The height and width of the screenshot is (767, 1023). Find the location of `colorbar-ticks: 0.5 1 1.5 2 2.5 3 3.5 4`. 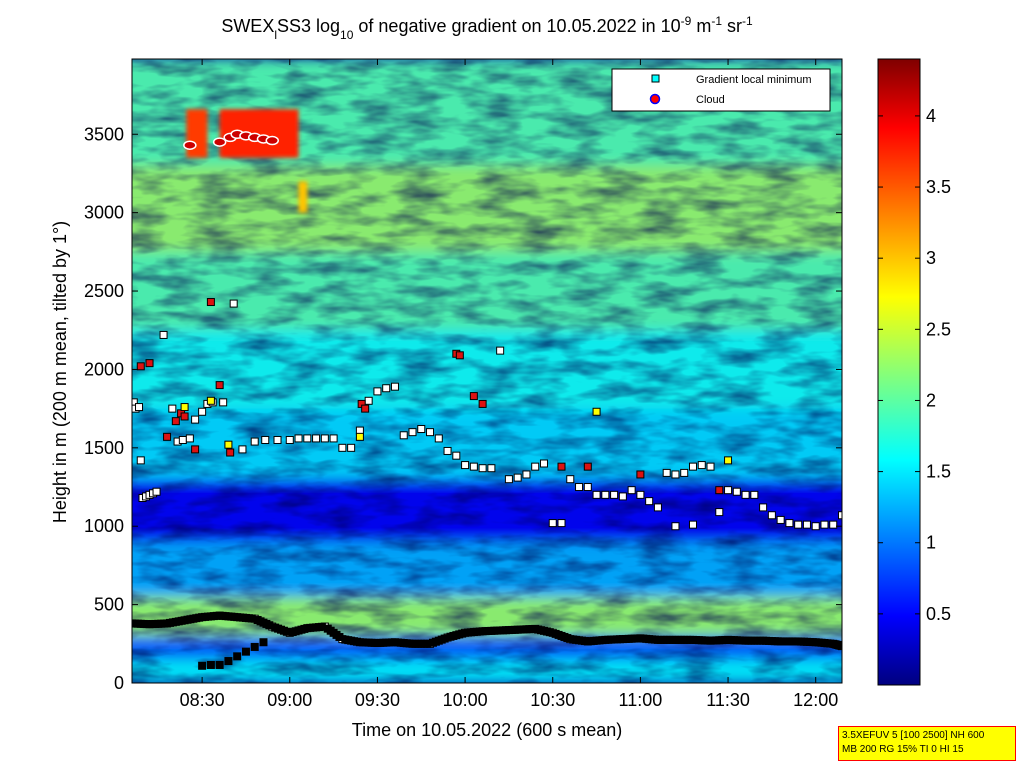

colorbar-ticks: 0.5 1 1.5 2 2.5 3 3.5 4 is located at coordinates (914, 365).